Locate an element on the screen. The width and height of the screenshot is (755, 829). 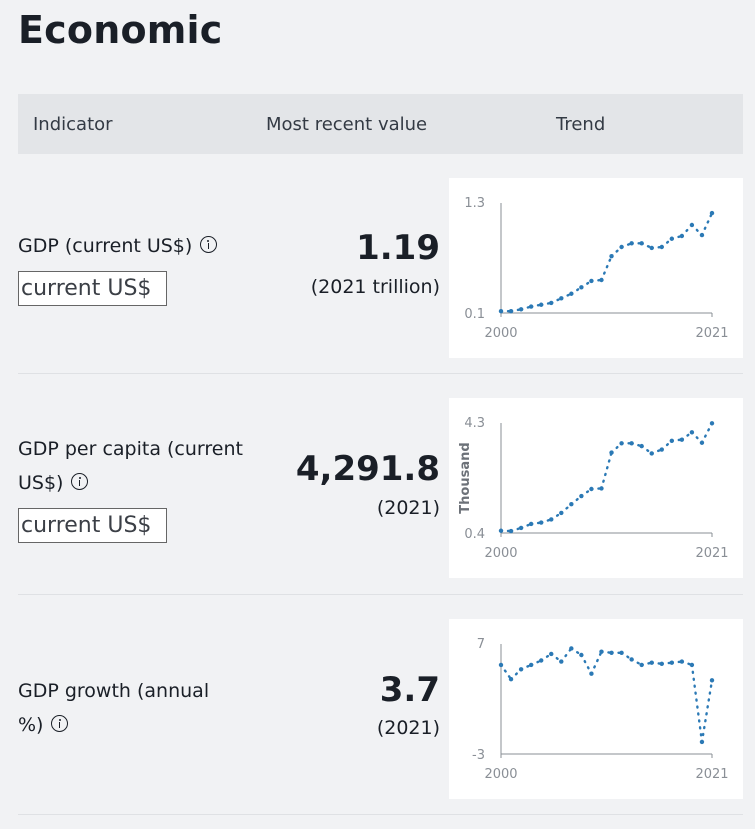
trend-chart-svg: 1.3 0.1 2000 2021 is located at coordinates (596, 268).